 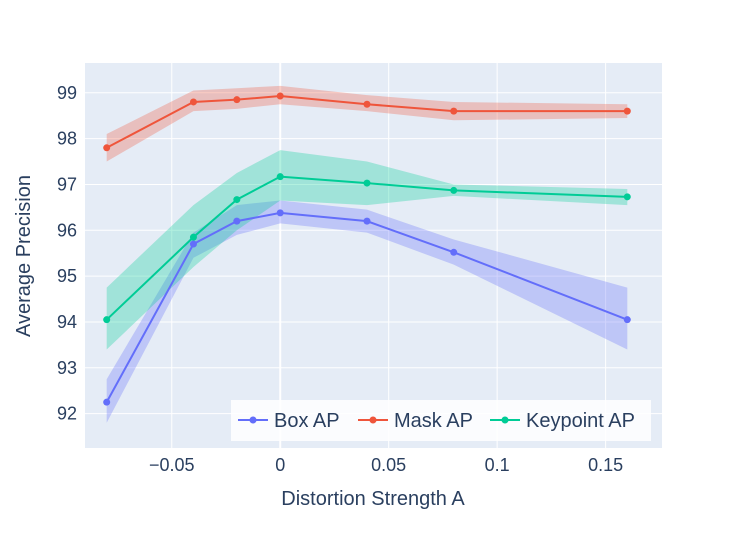 I want to click on x-axis-ticks: −0.05 0 0.05 0.1 0.15, so click(x=386, y=465).